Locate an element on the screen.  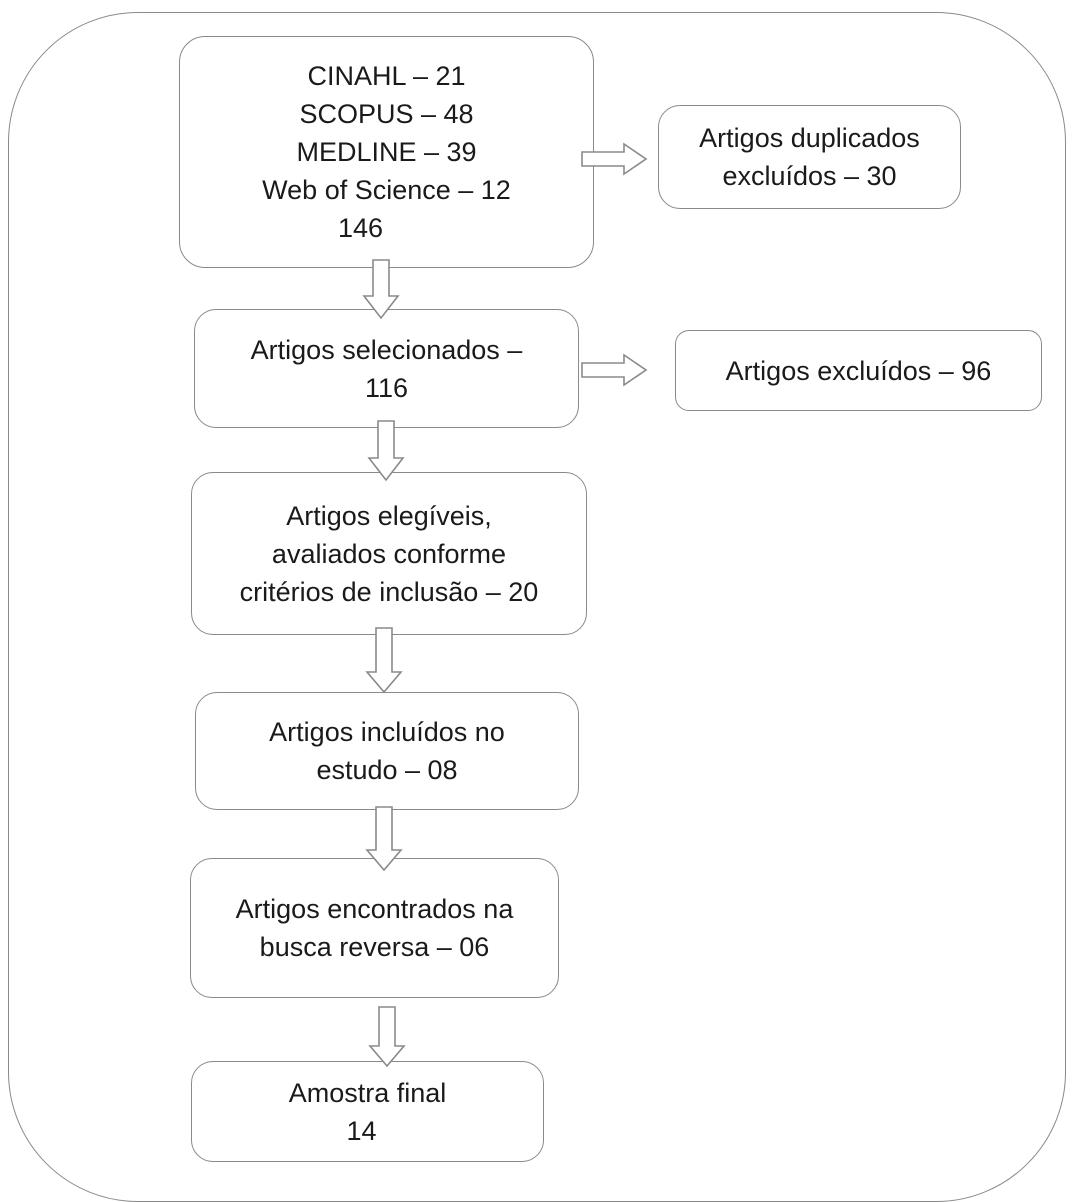
selected-line-2: 116 is located at coordinates (386, 387).